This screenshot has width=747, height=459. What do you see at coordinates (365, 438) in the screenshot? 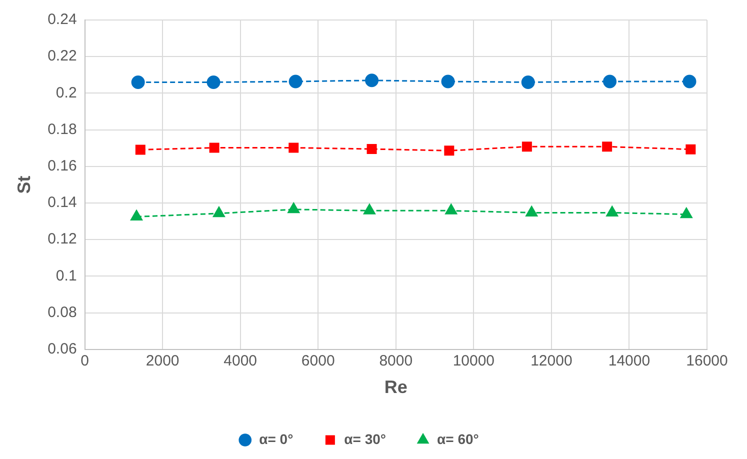
I see `legend-label: α= 30°` at bounding box center [365, 438].